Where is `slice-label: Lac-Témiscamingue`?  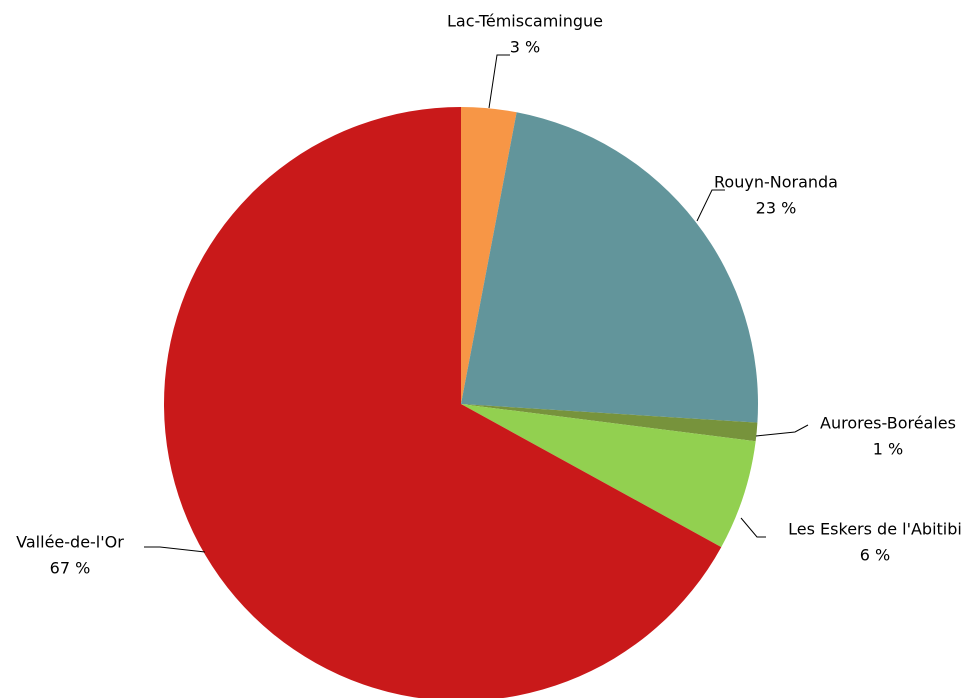
slice-label: Lac-Témiscamingue is located at coordinates (525, 21).